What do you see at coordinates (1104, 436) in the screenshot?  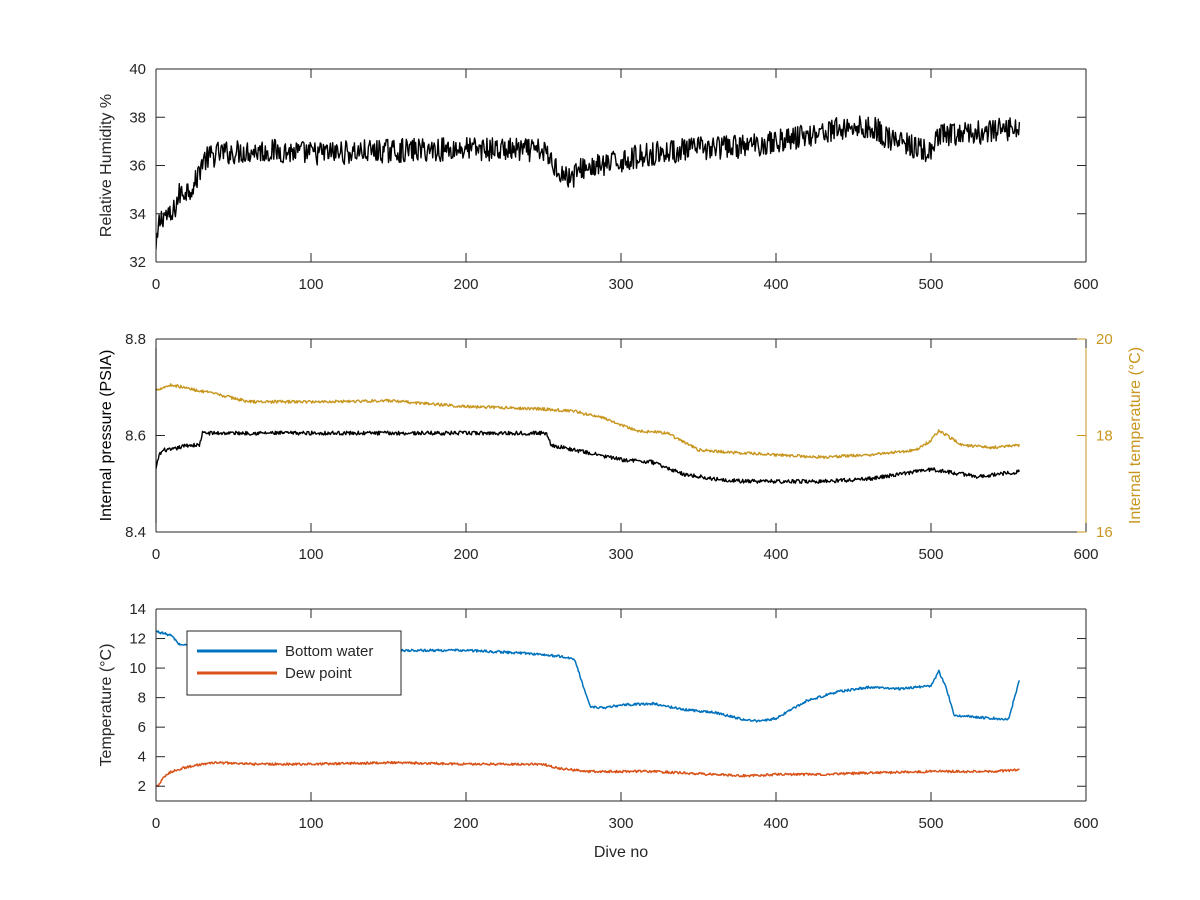 I see `y-right-tick-label: 18` at bounding box center [1104, 436].